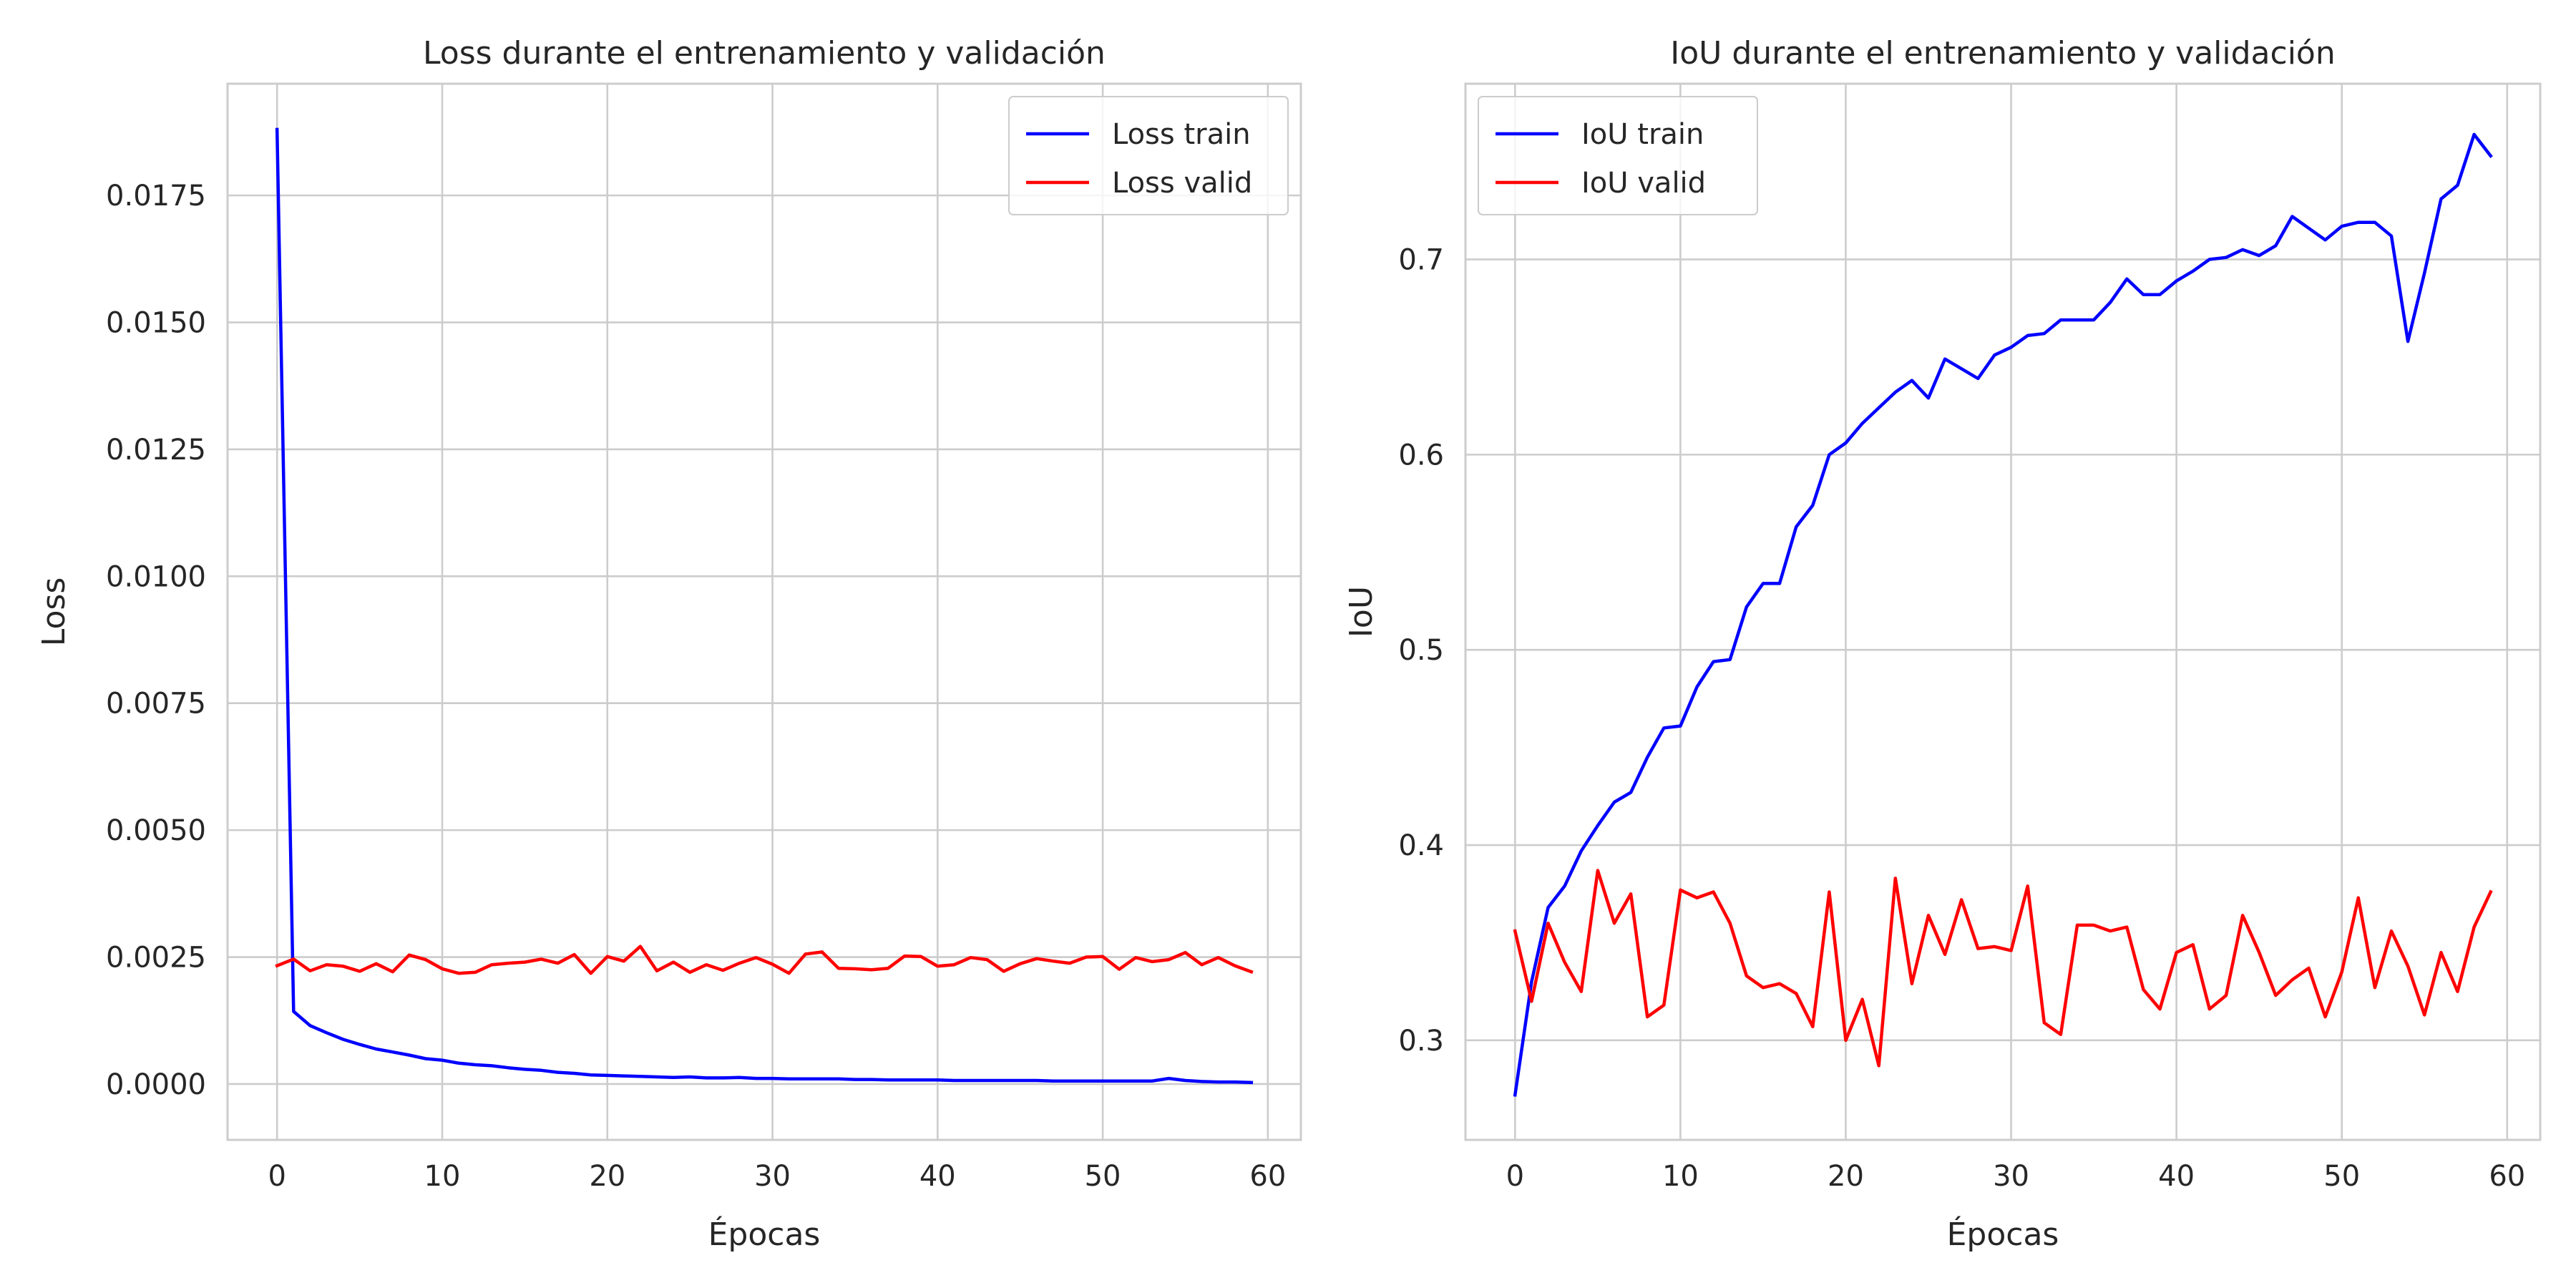  What do you see at coordinates (1181, 134) in the screenshot?
I see `legend-label-loss-train: Loss train` at bounding box center [1181, 134].